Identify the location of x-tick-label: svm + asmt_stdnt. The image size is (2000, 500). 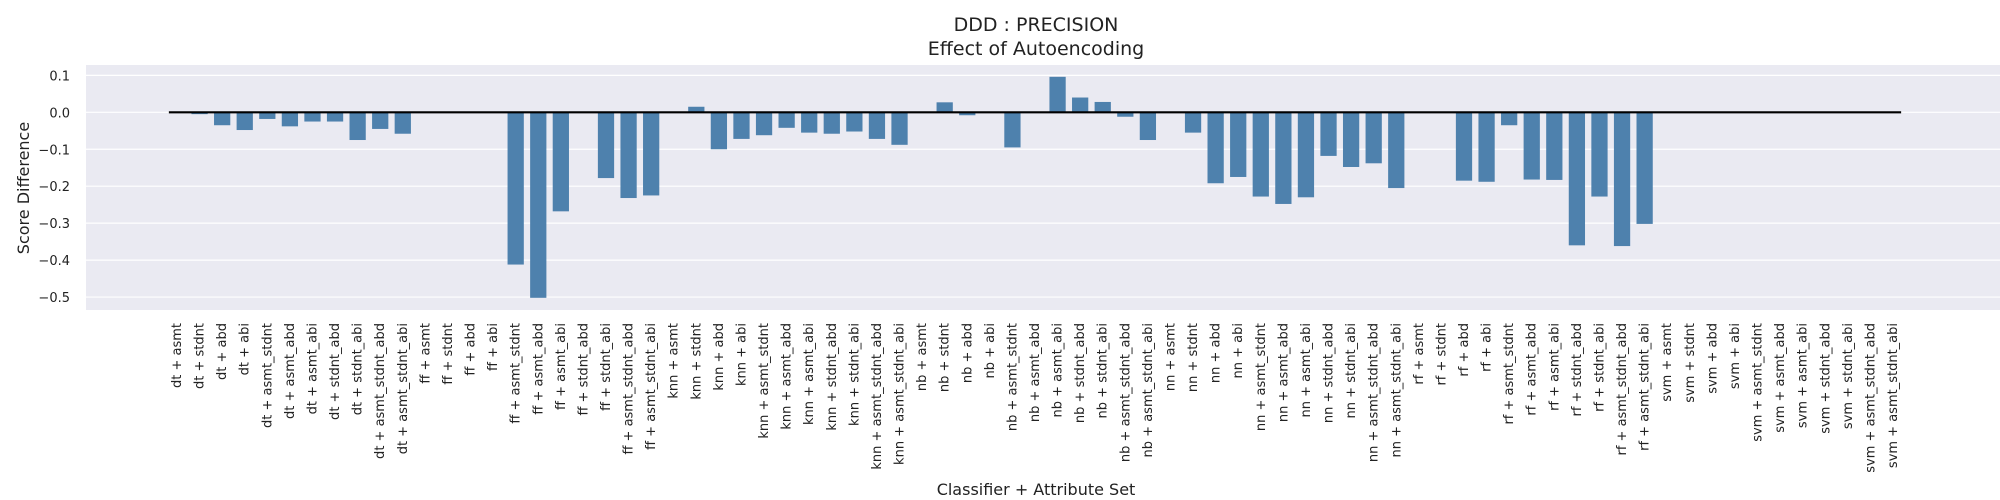
(1758, 382).